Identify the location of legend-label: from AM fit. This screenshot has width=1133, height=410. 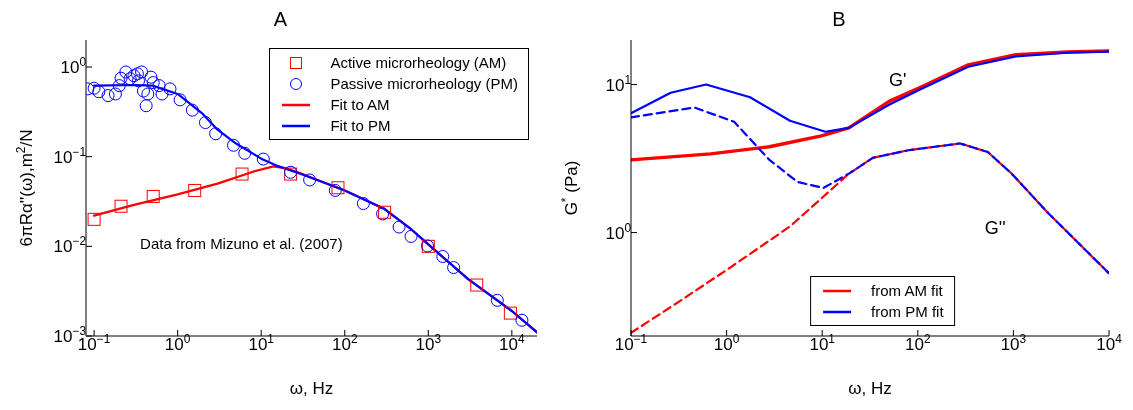
(907, 290).